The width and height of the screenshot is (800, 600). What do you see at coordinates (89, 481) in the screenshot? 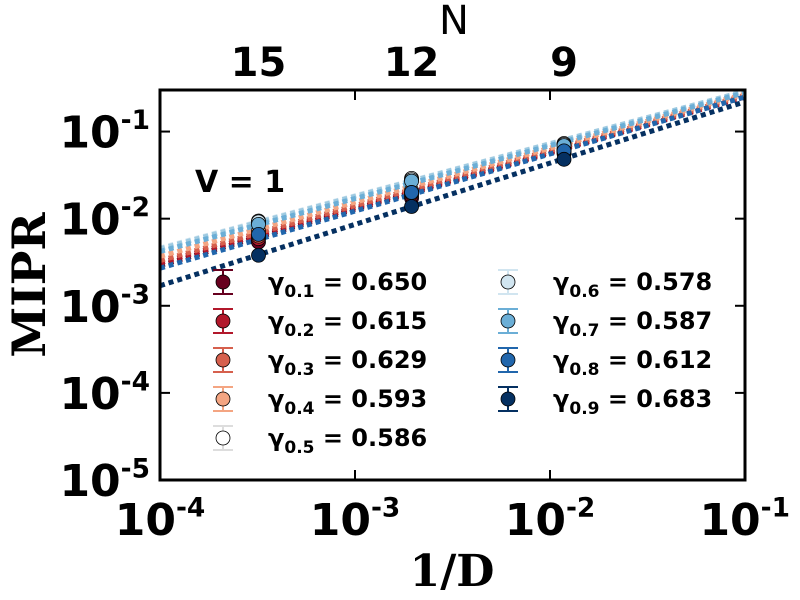
I see `y-tick-label-1-base: 10` at bounding box center [89, 481].